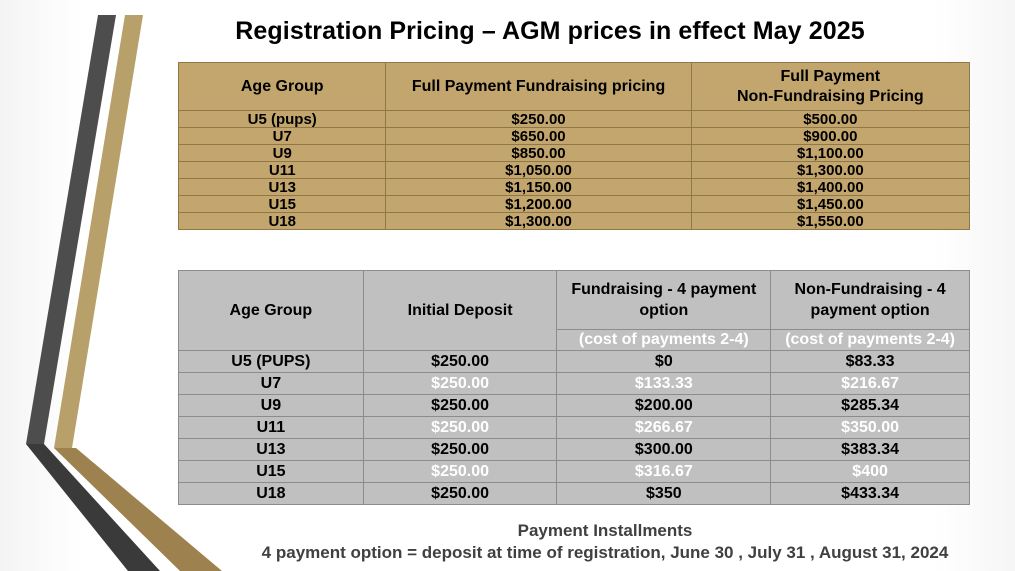 The width and height of the screenshot is (1015, 571). I want to click on table-row: U11 $1,050.00 $1,300.00, so click(574, 170).